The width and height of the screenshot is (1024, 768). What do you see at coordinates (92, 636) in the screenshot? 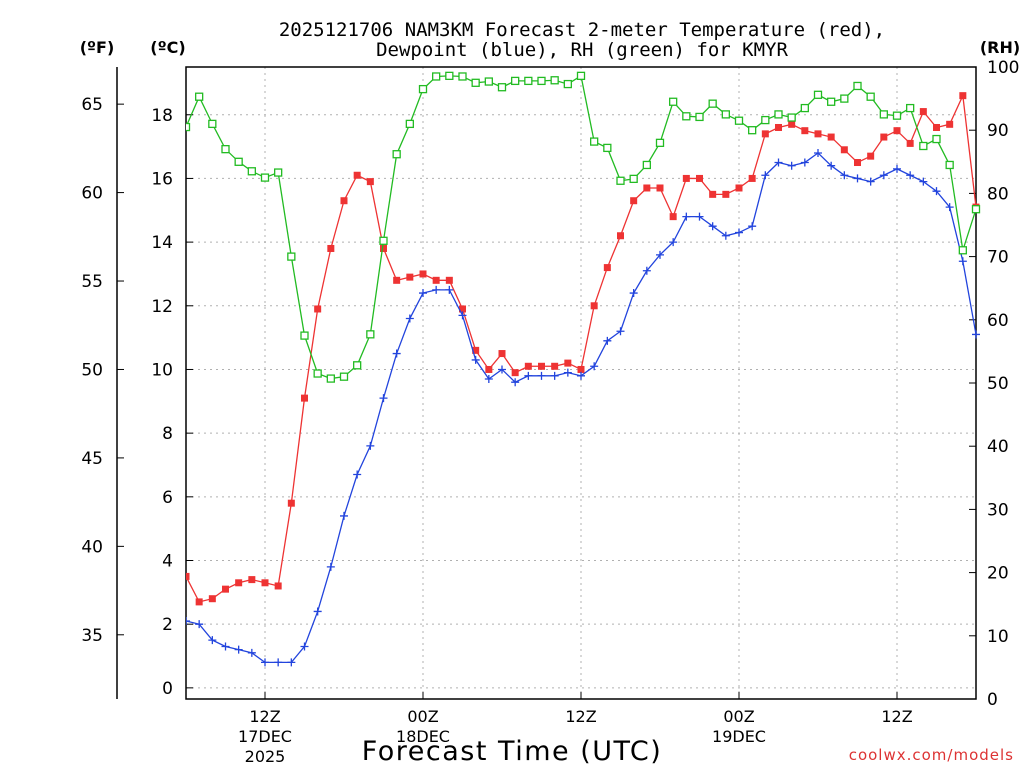
I see `fahrenheit-tick-label: 35` at bounding box center [92, 636].